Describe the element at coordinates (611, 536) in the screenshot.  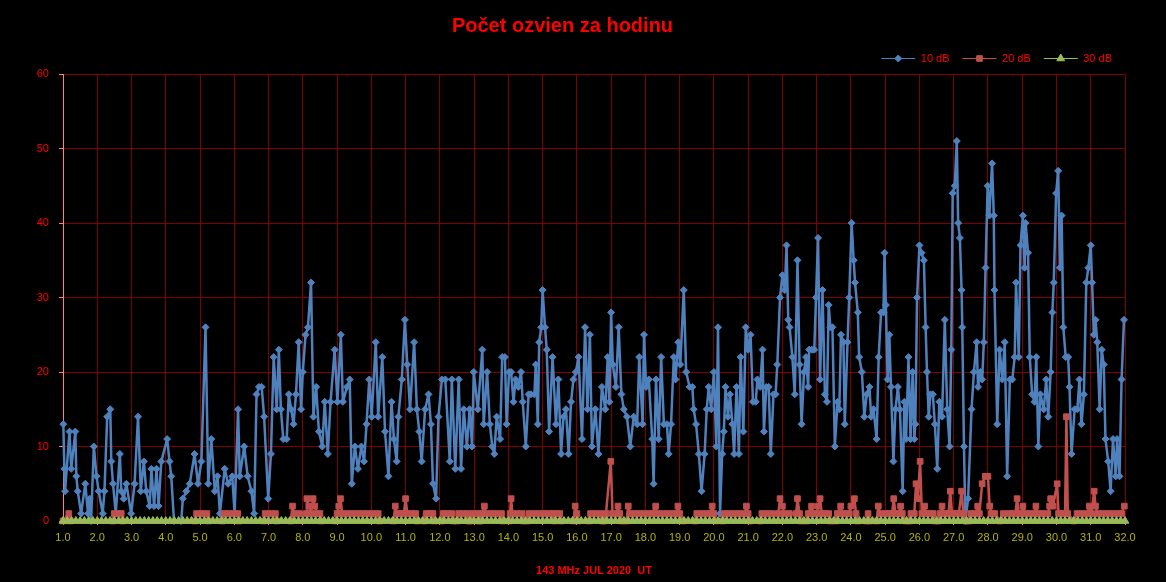
I see `x-tick-label: 17.0` at that location.